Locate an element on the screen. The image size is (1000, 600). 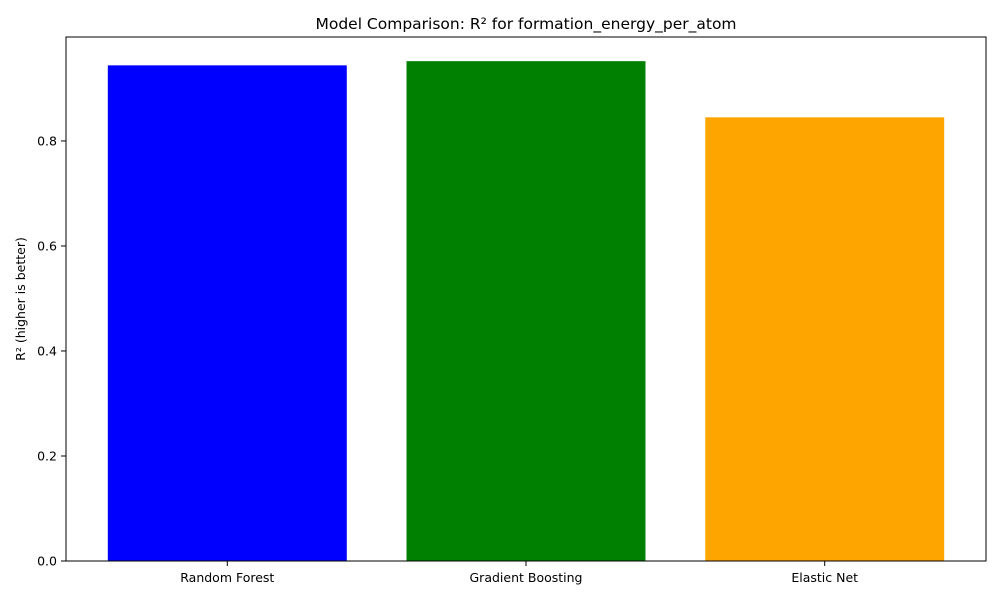
x-tick-label: Gradient Boosting is located at coordinates (526, 577).